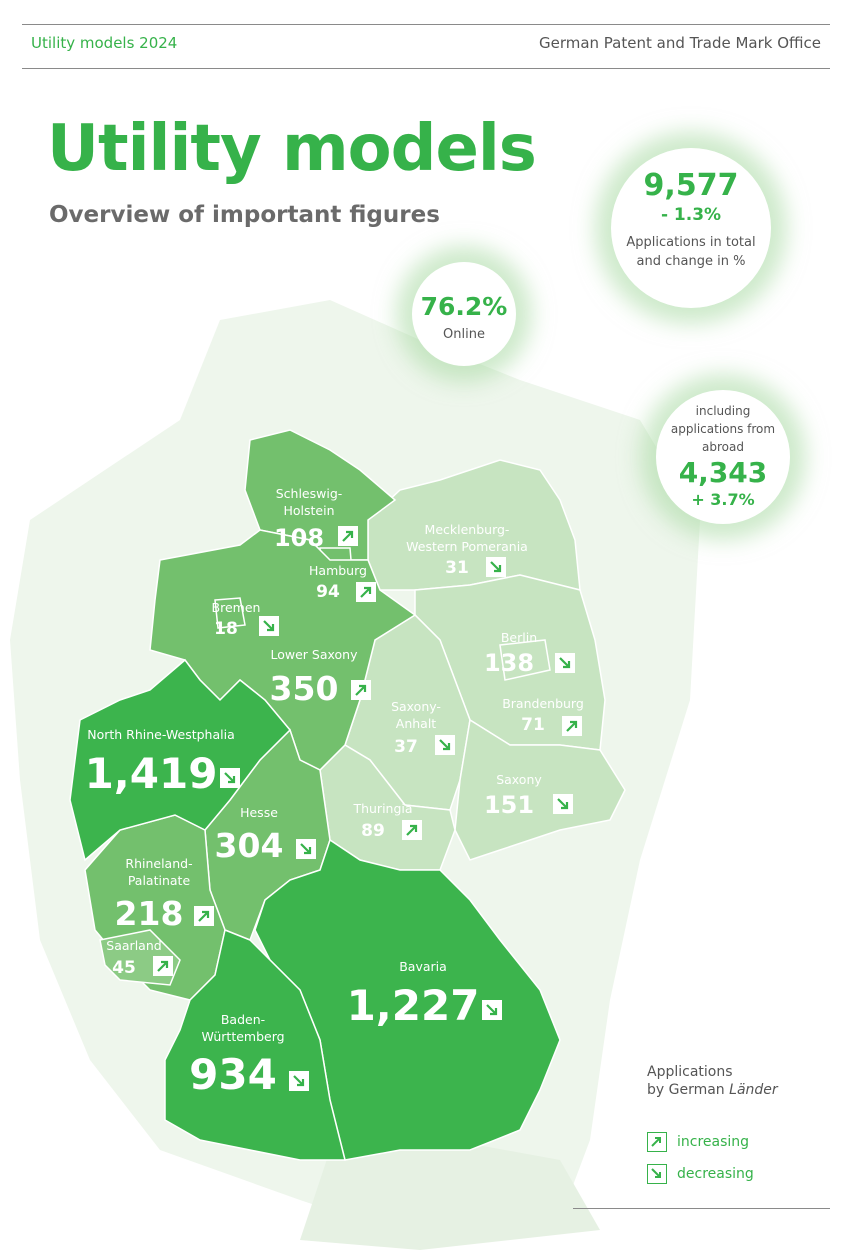 This screenshot has height=1251, width=866. I want to click on legend-title-prefix: by German, so click(688, 1090).